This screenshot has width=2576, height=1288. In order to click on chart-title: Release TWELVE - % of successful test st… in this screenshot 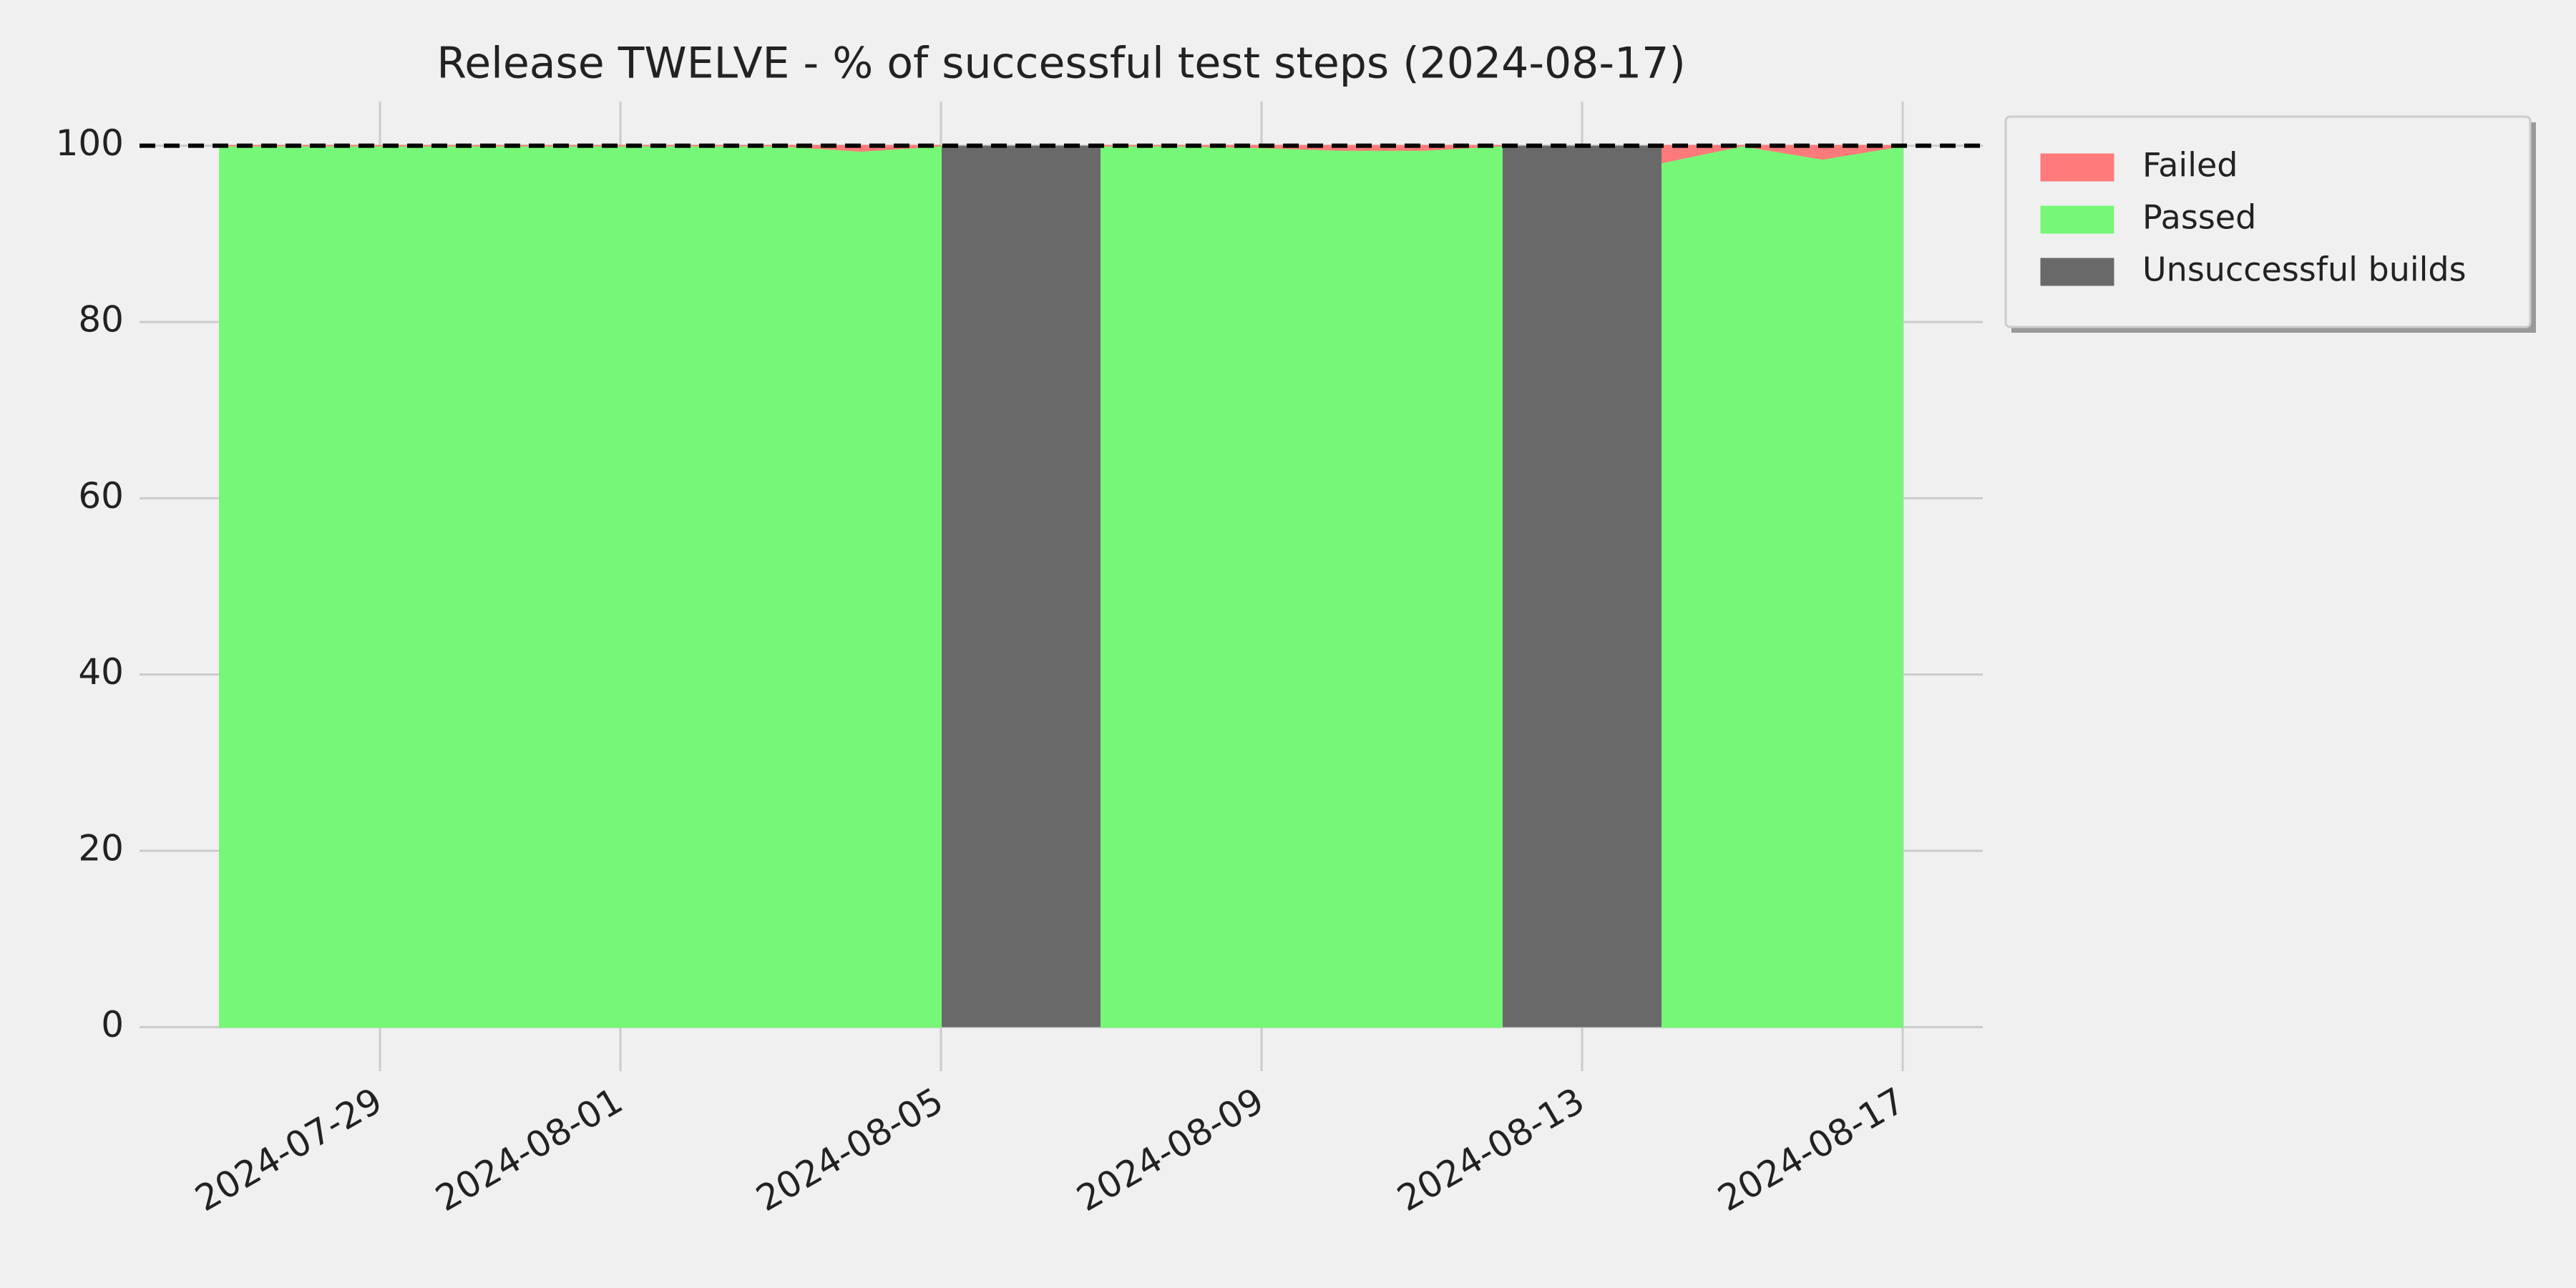, I will do `click(1060, 64)`.